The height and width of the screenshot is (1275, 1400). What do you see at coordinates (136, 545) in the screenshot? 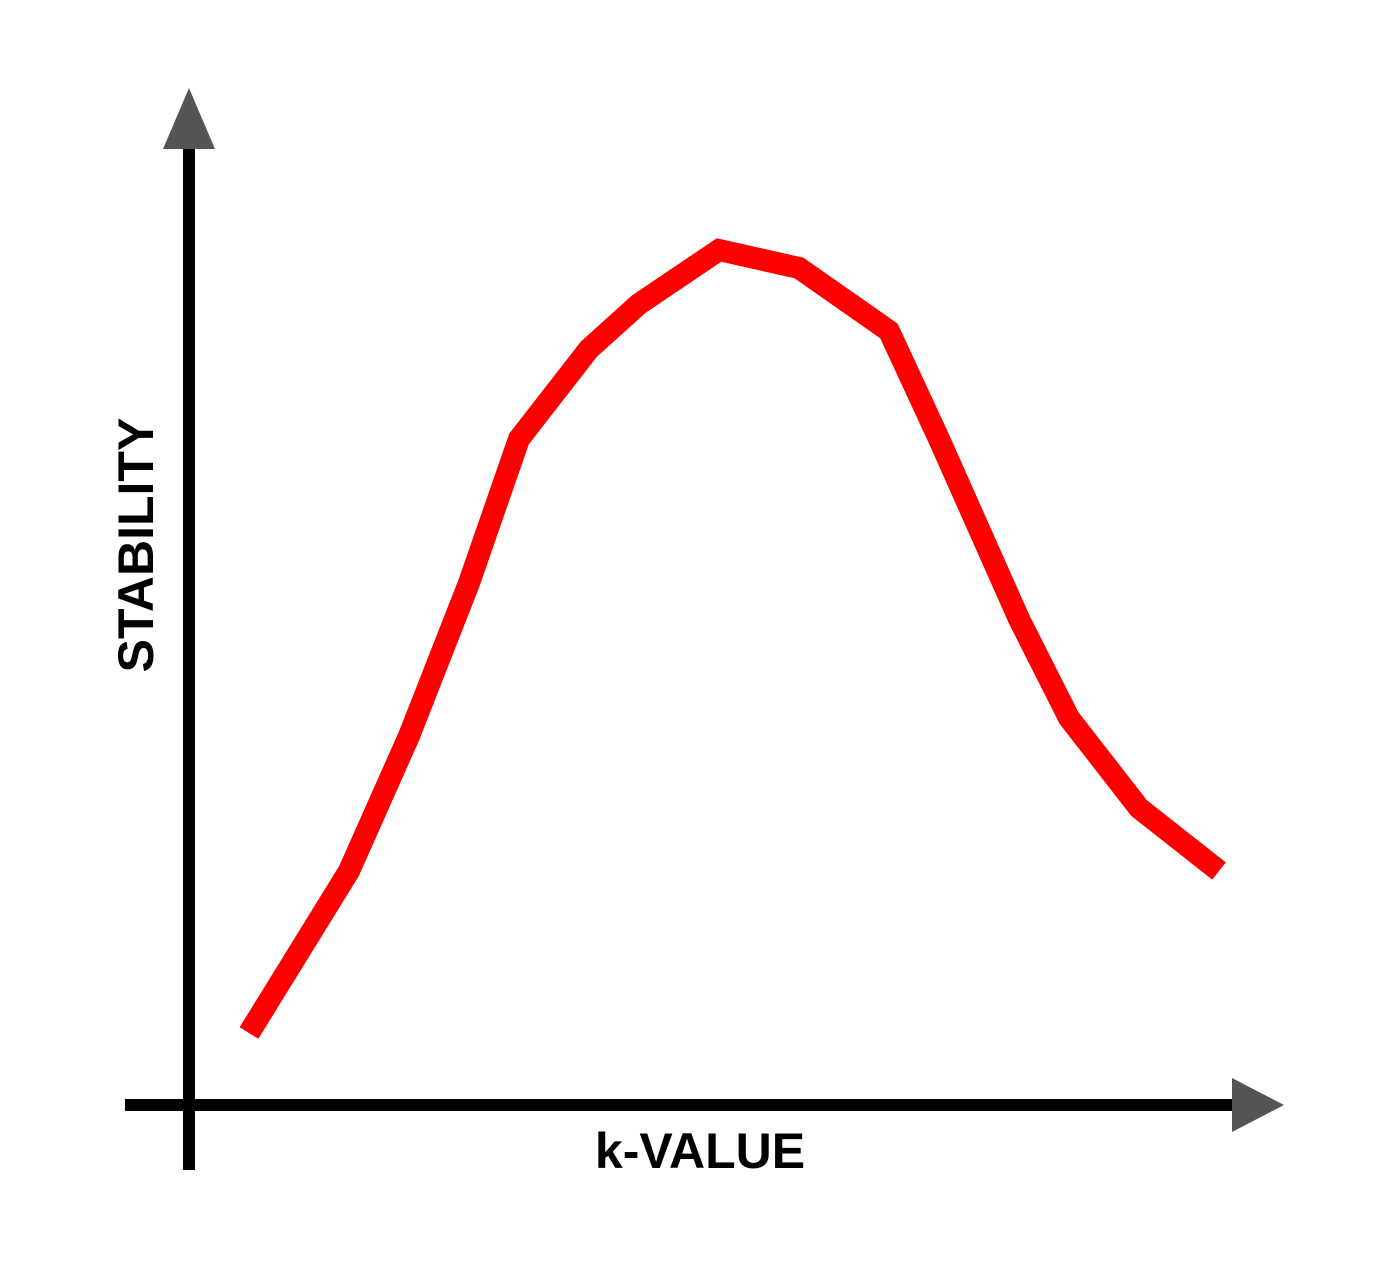
I see `y-axis-label: STABILITY` at bounding box center [136, 545].